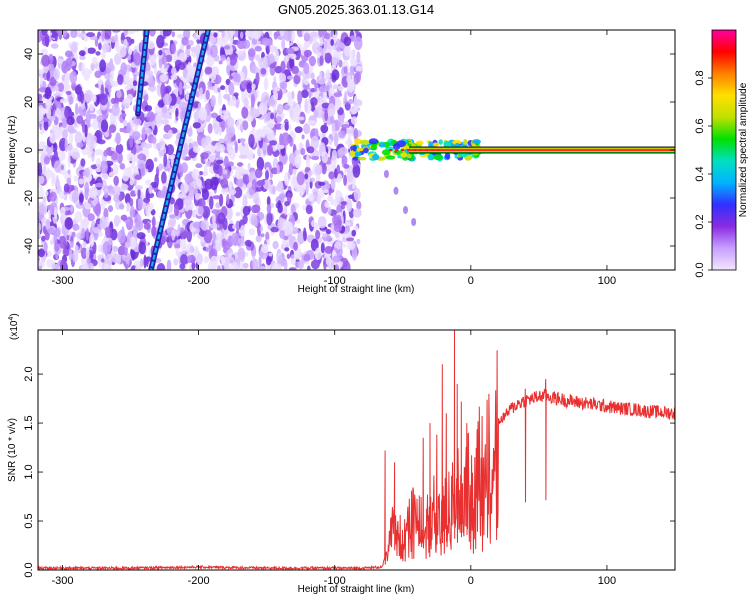 The width and height of the screenshot is (750, 600). Describe the element at coordinates (29, 569) in the screenshot. I see `y-tick-label: 0.0` at that location.